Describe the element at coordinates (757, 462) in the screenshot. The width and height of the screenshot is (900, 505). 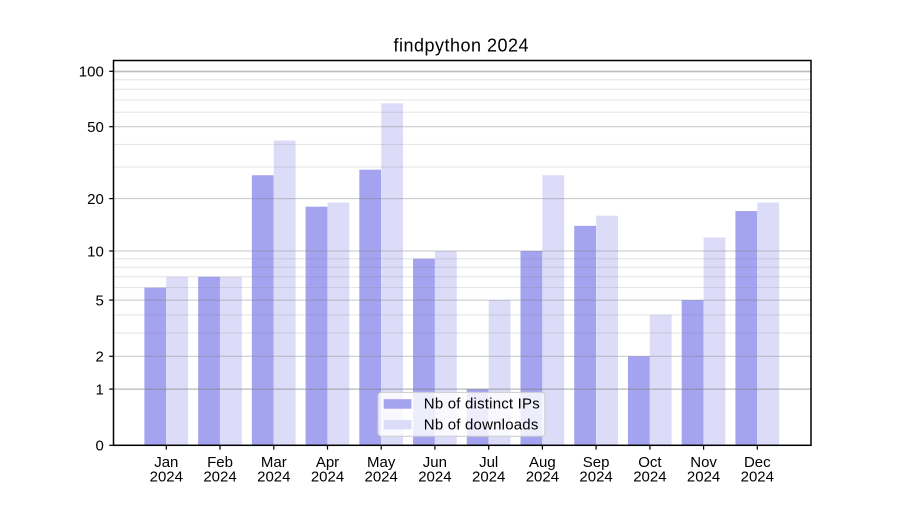
I see `svg-text: Dec` at that location.